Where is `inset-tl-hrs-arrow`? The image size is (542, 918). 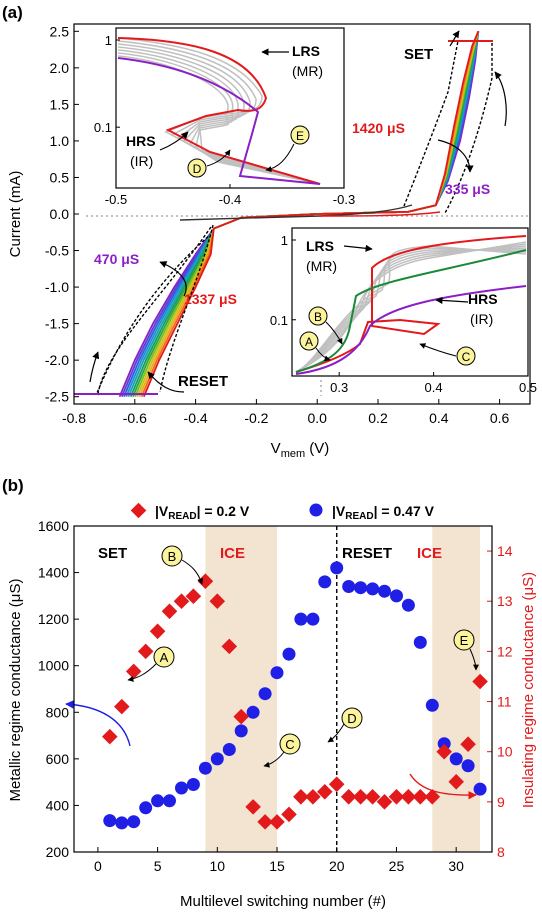
inset-tl-hrs-arrow is located at coordinates (174, 141).